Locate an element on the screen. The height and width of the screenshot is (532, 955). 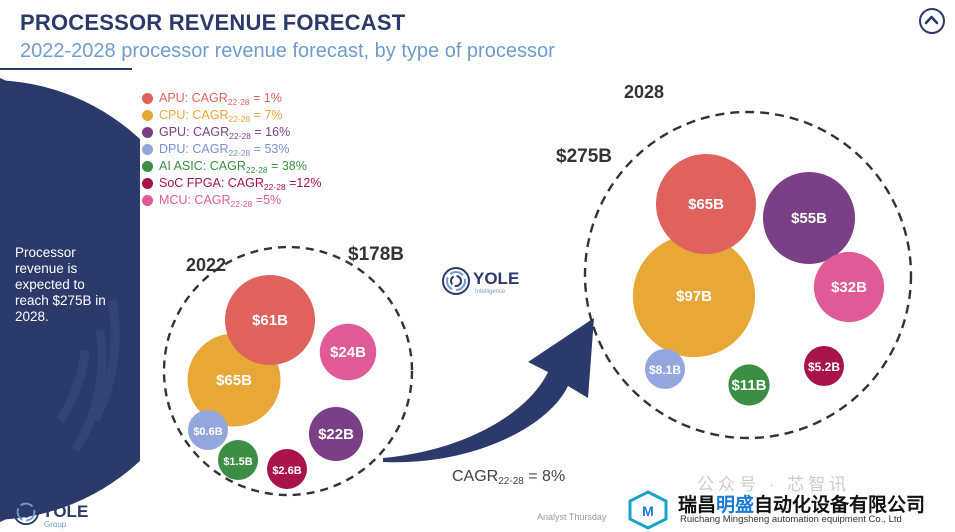
analyst-footer: Analyst Thursday is located at coordinates (572, 517).